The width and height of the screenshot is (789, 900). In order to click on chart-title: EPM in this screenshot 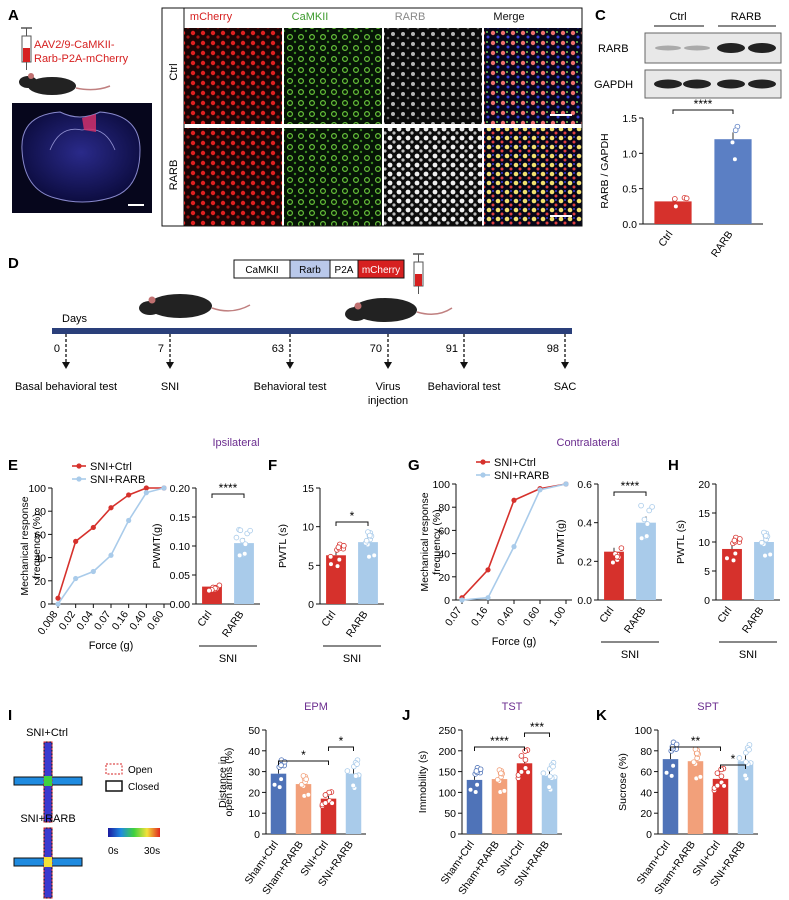, I will do `click(316, 707)`.